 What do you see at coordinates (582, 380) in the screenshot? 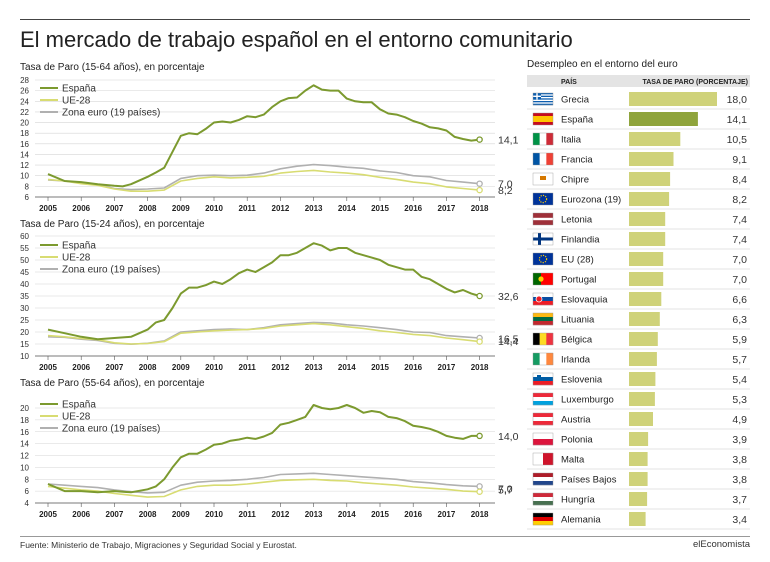
I see `country-name: Eslovenia` at bounding box center [582, 380].